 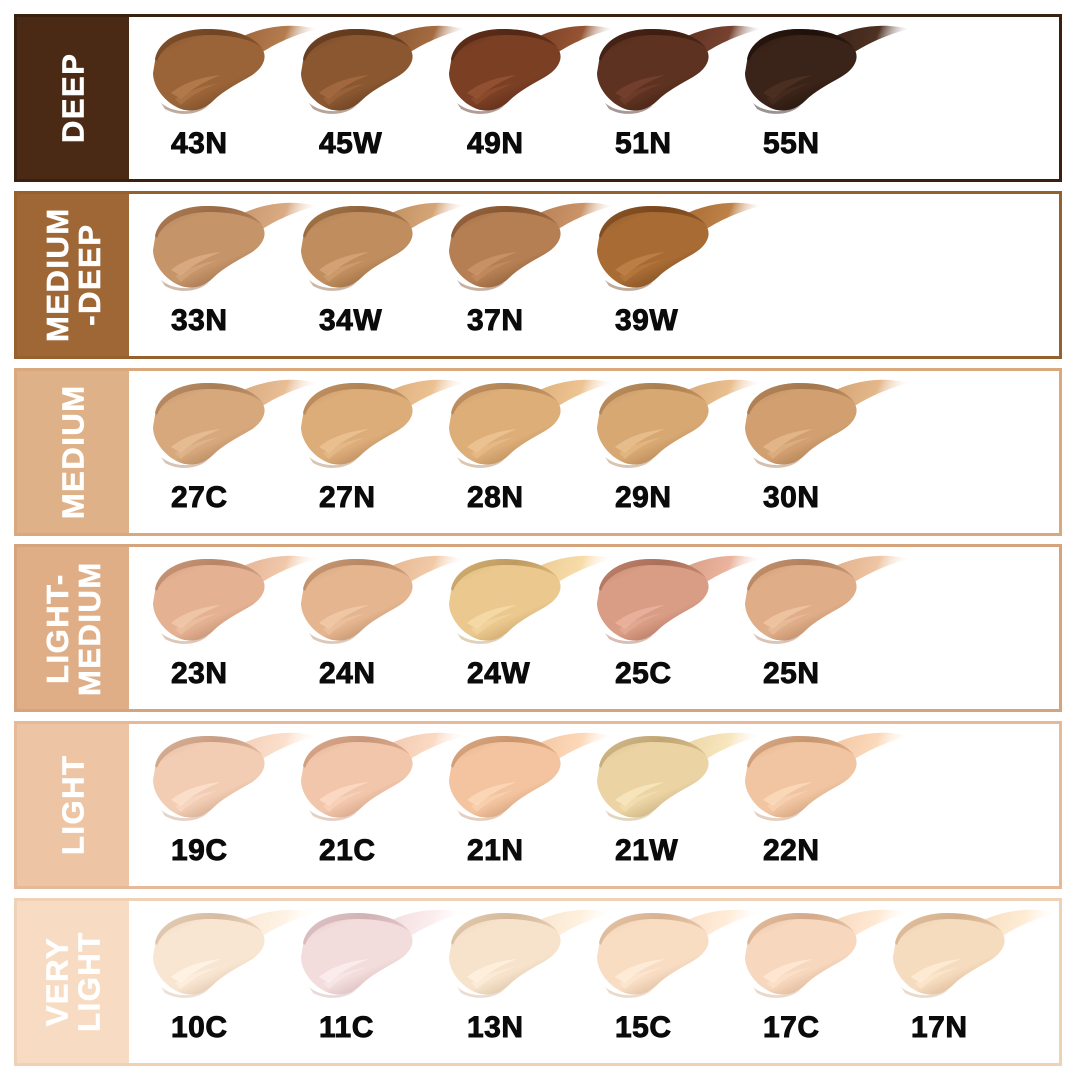 I want to click on swatch-strip-medium: 27C, so click(x=594, y=452).